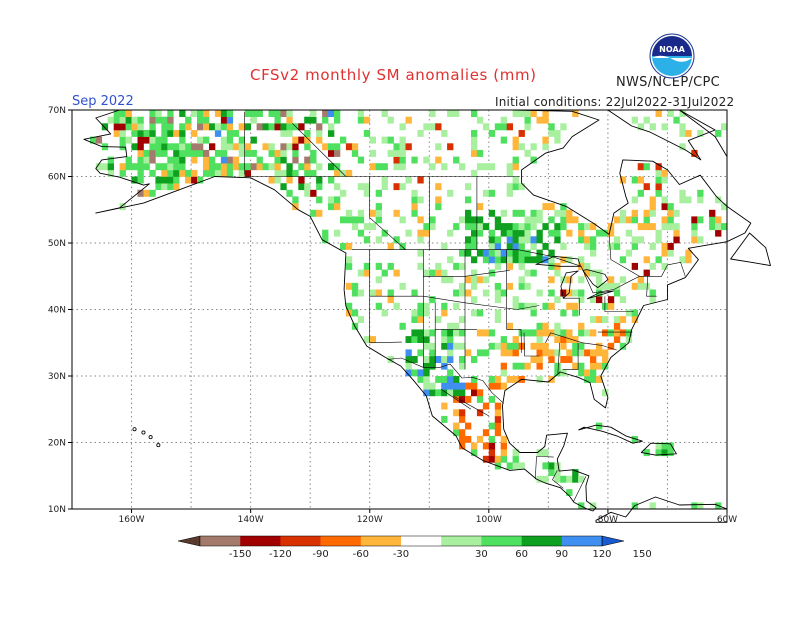 The image size is (800, 618). Describe the element at coordinates (132, 520) in the screenshot. I see `lon-tick-label: 160W` at that location.